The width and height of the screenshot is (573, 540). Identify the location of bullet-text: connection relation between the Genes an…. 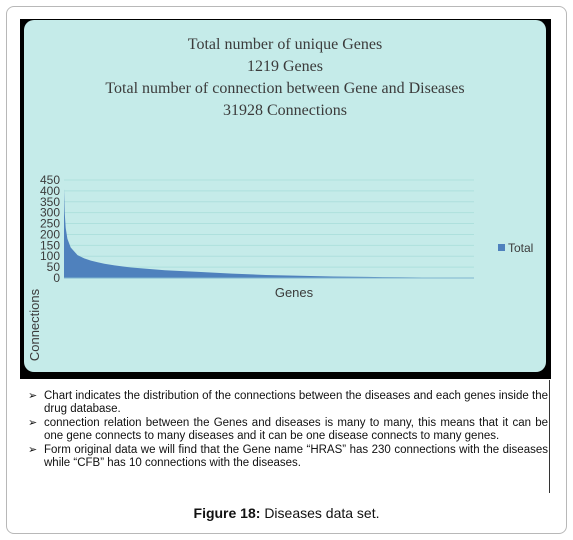
(296, 429).